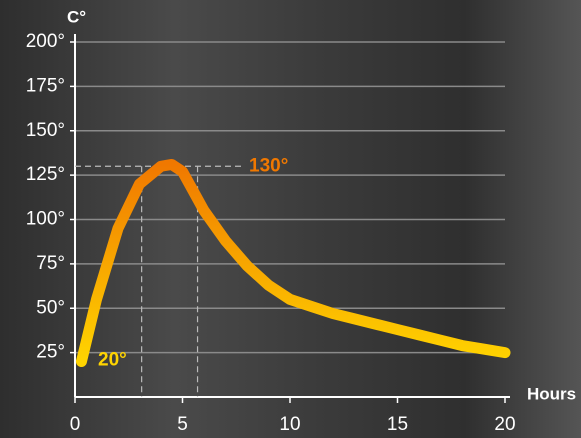 This screenshot has height=438, width=581. Describe the element at coordinates (45, 219) in the screenshot. I see `y-tick-label: 100°` at that location.